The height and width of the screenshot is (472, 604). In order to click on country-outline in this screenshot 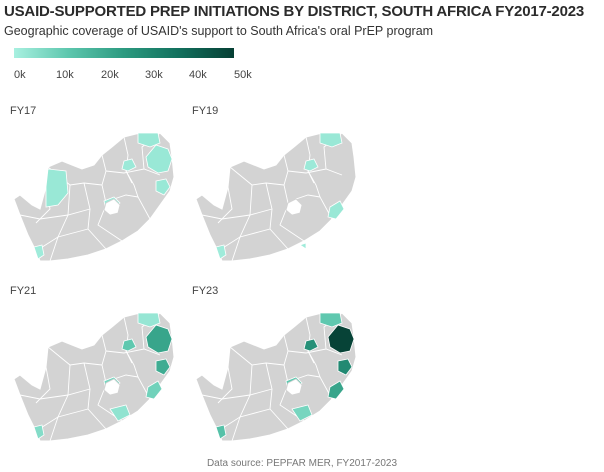, I will do `click(276, 197)`.